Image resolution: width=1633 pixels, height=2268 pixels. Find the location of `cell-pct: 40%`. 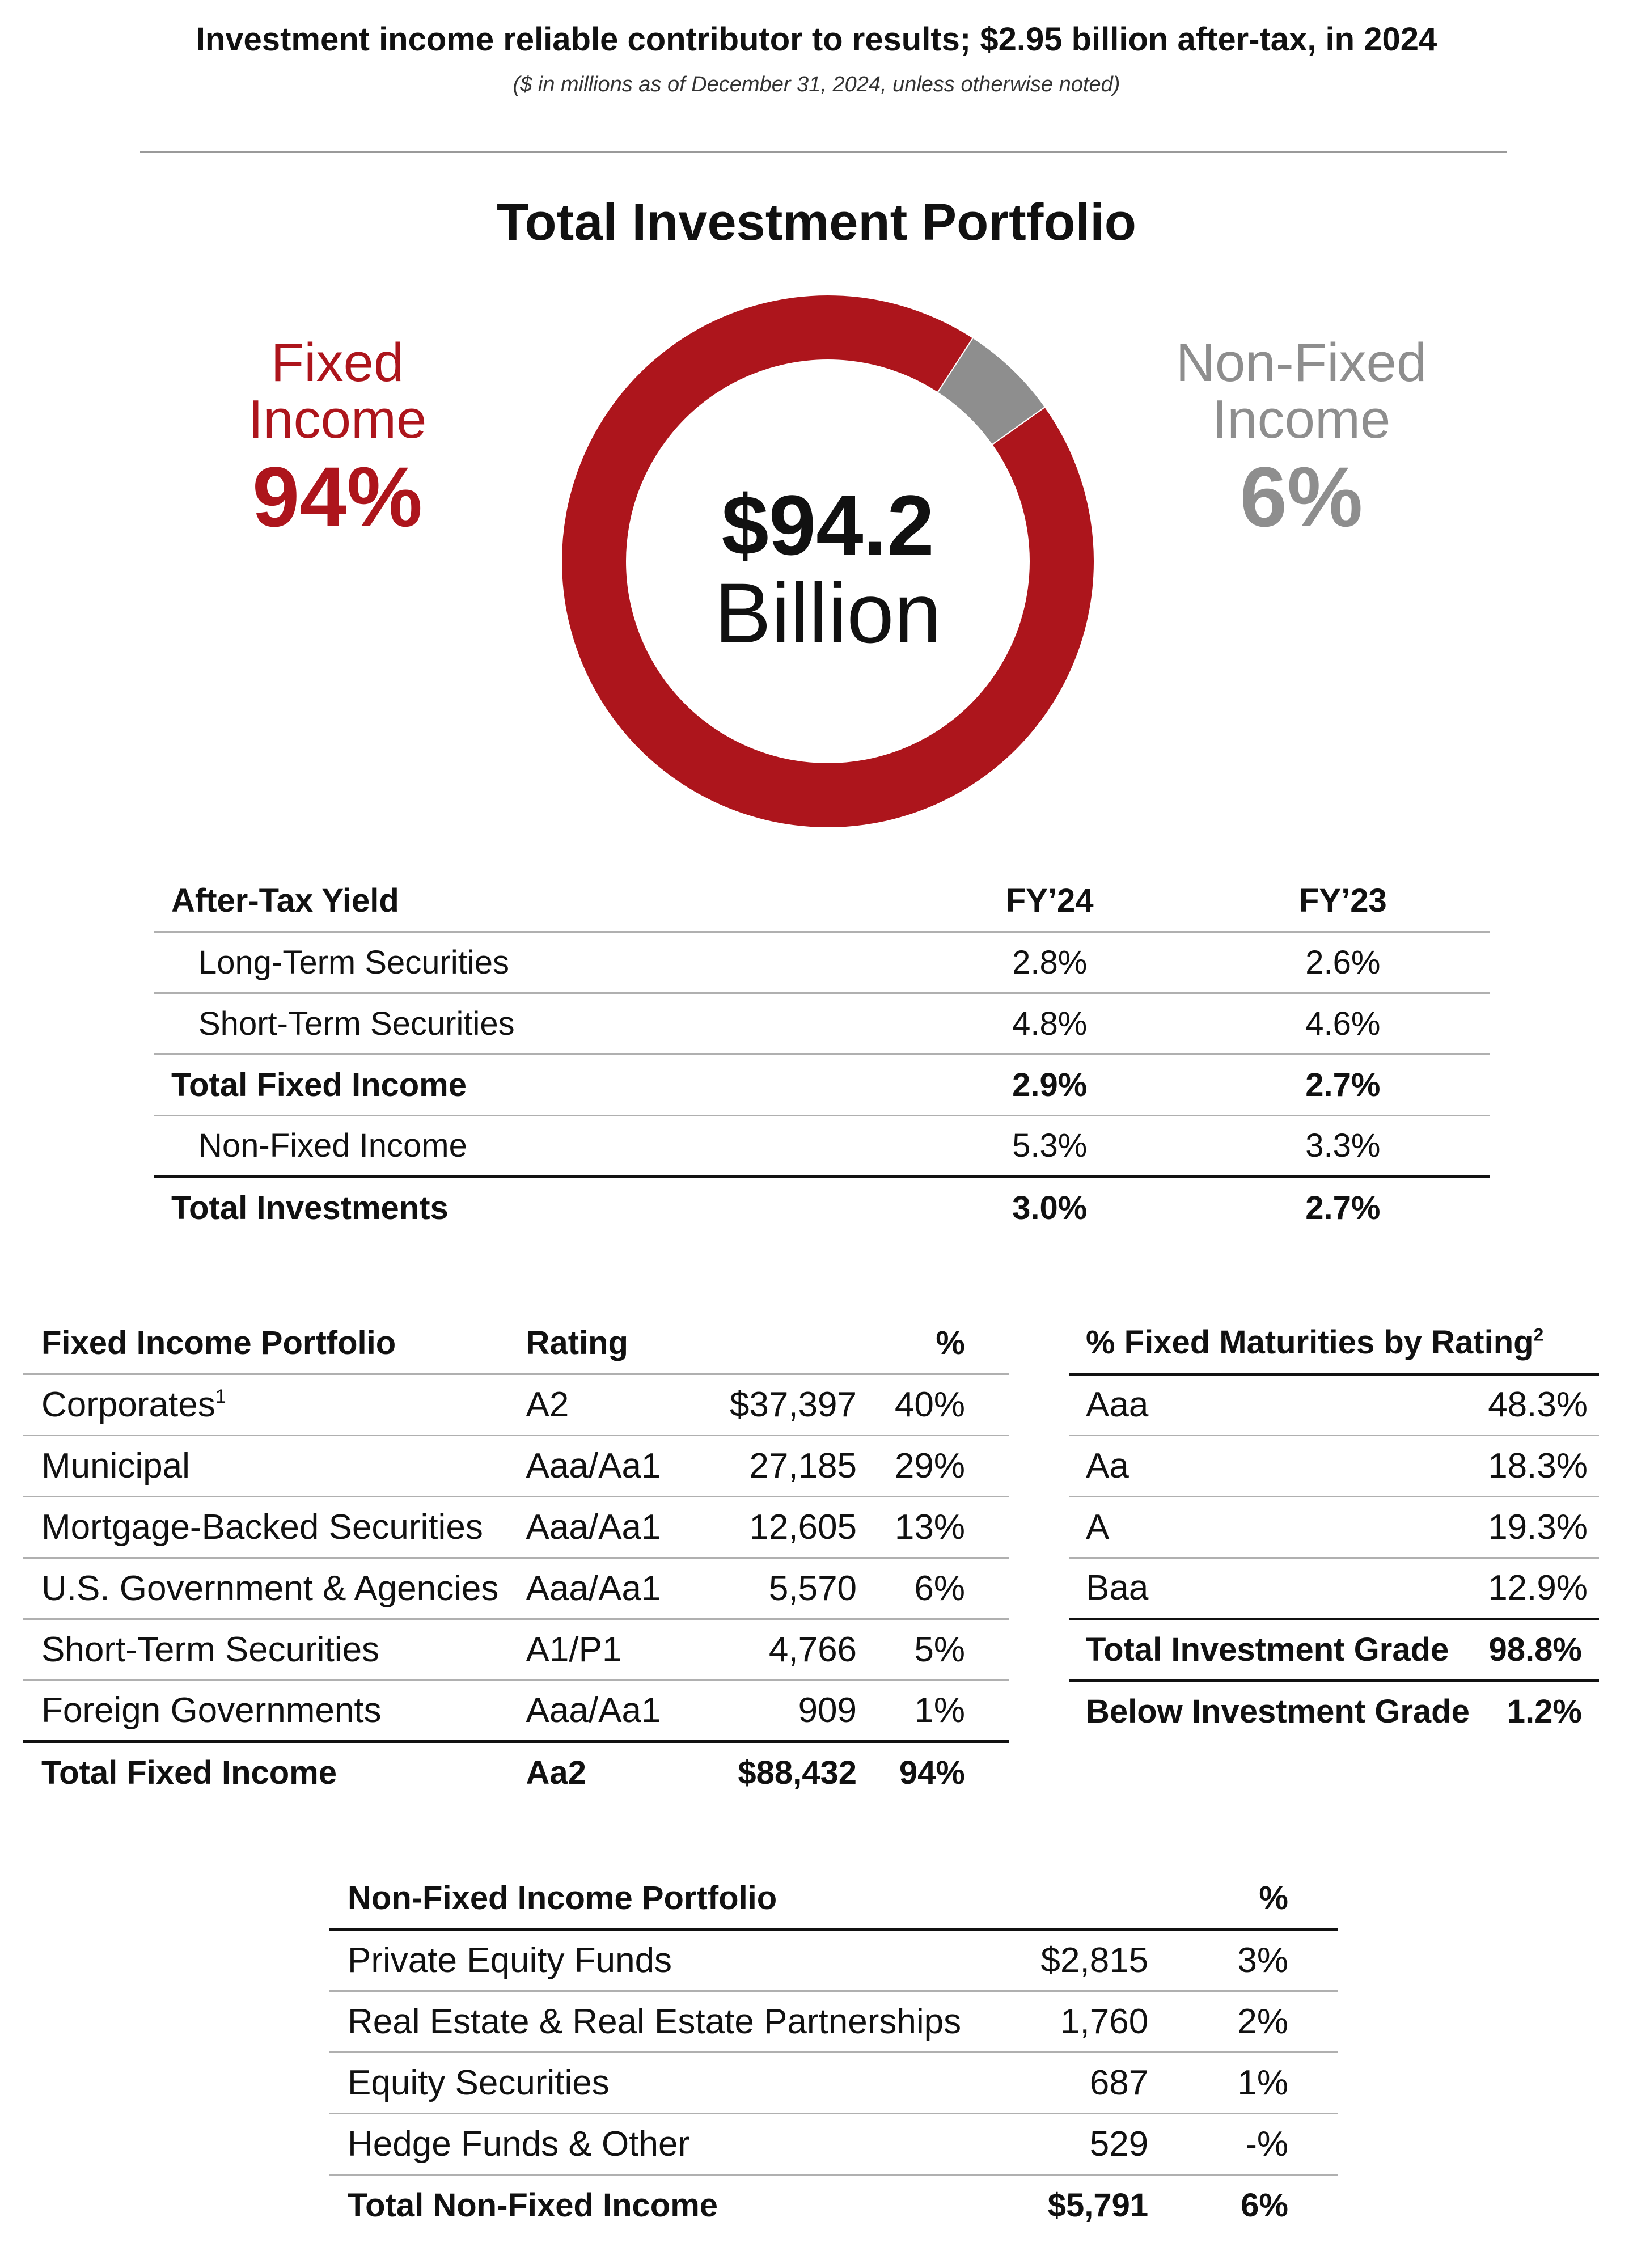

cell-pct: 40% is located at coordinates (933, 1405).